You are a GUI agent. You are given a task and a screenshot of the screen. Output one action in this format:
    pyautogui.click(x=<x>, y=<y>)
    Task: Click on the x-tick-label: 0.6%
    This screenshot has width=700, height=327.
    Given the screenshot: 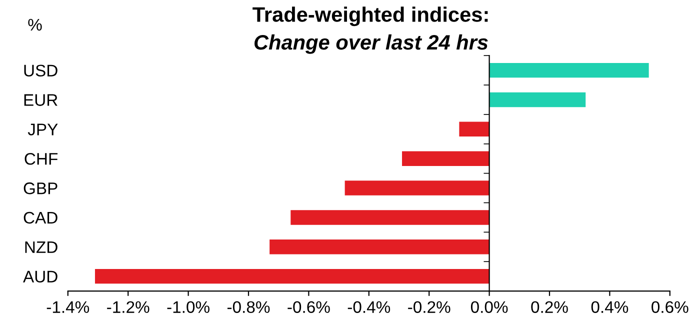 What is the action you would take?
    pyautogui.click(x=670, y=307)
    